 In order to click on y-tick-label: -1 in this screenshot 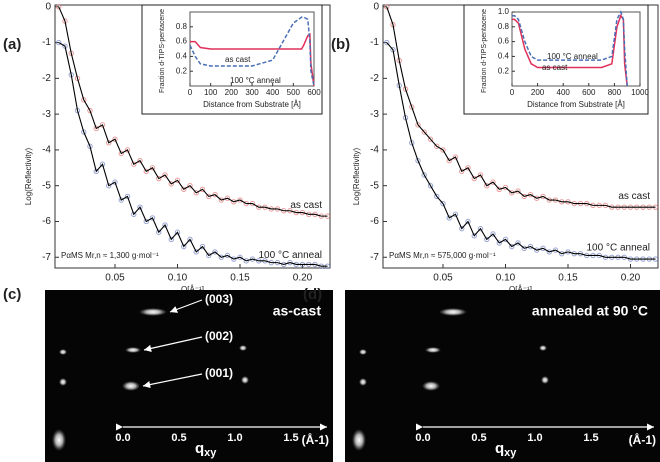, I will do `click(374, 42)`.